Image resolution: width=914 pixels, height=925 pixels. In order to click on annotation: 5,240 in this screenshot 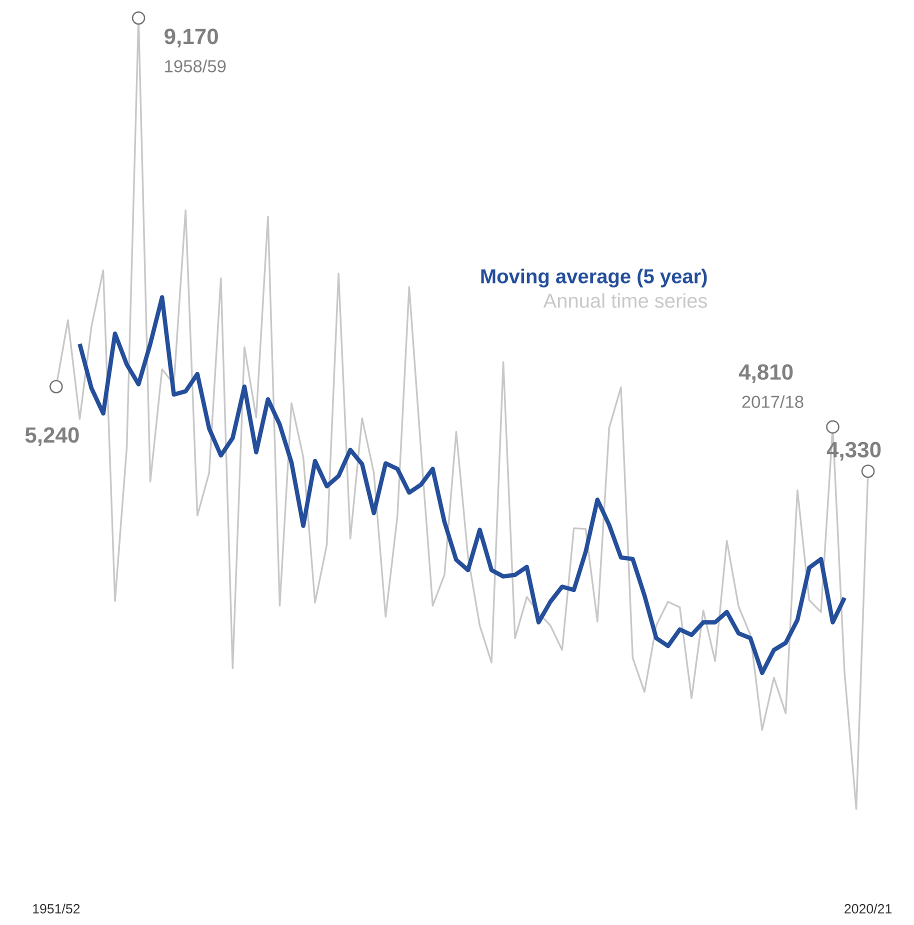, I will do `click(52, 436)`.